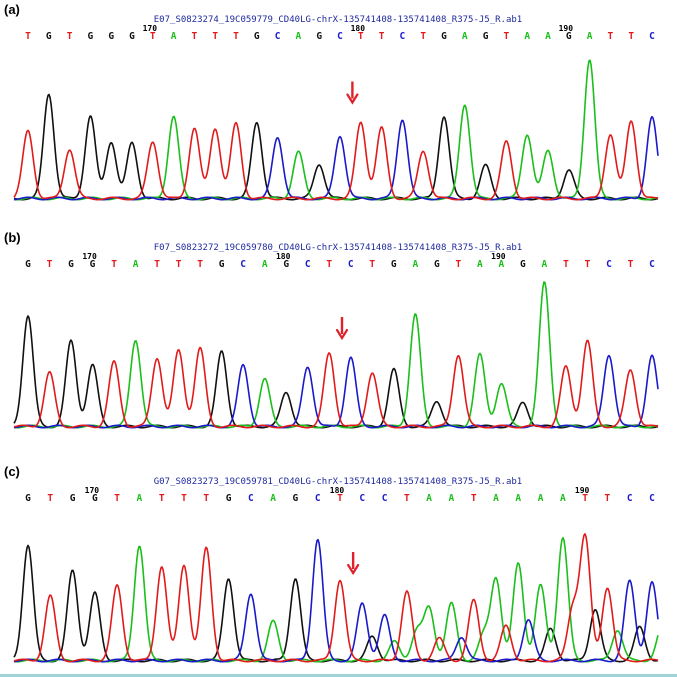  I want to click on position-labels-c: 170 180 190, so click(337, 490).